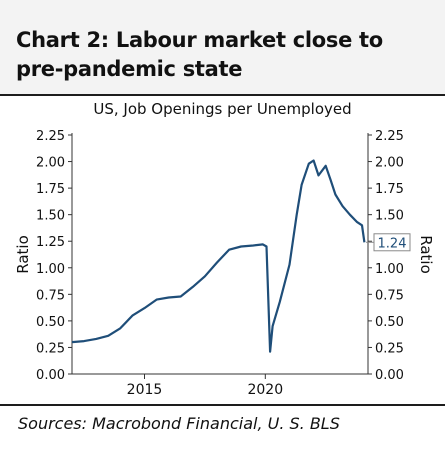 This screenshot has height=459, width=445. What do you see at coordinates (426, 254) in the screenshot?
I see `y-axis-title-right: Ratio` at bounding box center [426, 254].